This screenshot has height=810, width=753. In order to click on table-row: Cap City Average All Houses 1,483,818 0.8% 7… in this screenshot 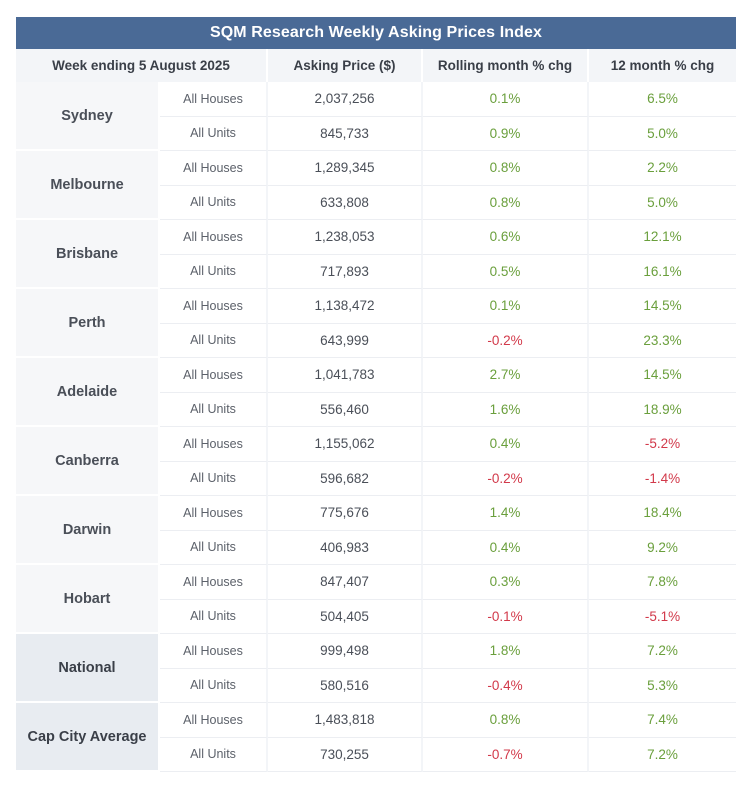, I will do `click(376, 737)`.